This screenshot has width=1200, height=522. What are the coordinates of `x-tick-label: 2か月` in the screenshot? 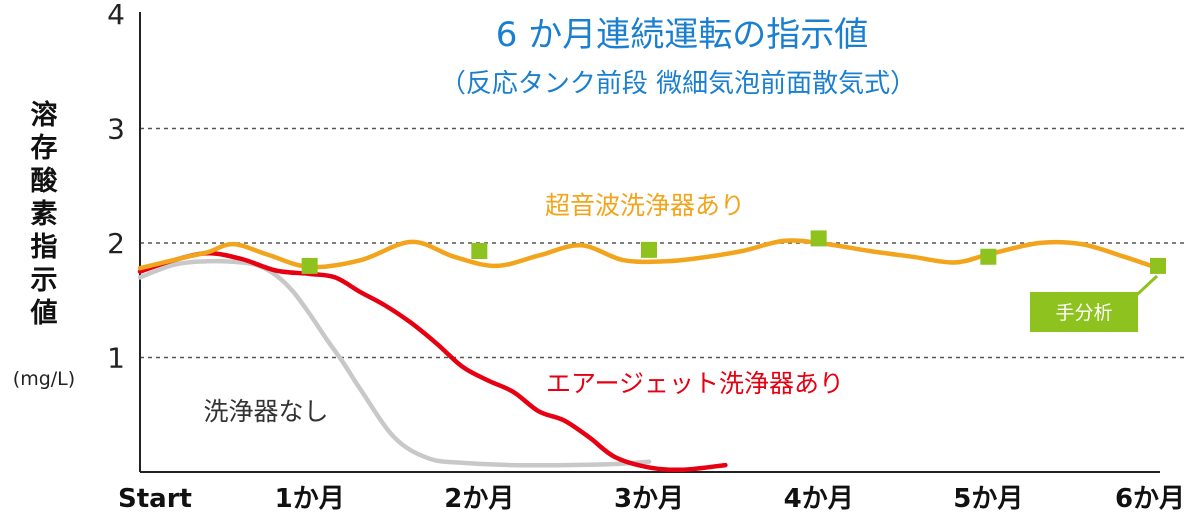 It's located at (479, 499).